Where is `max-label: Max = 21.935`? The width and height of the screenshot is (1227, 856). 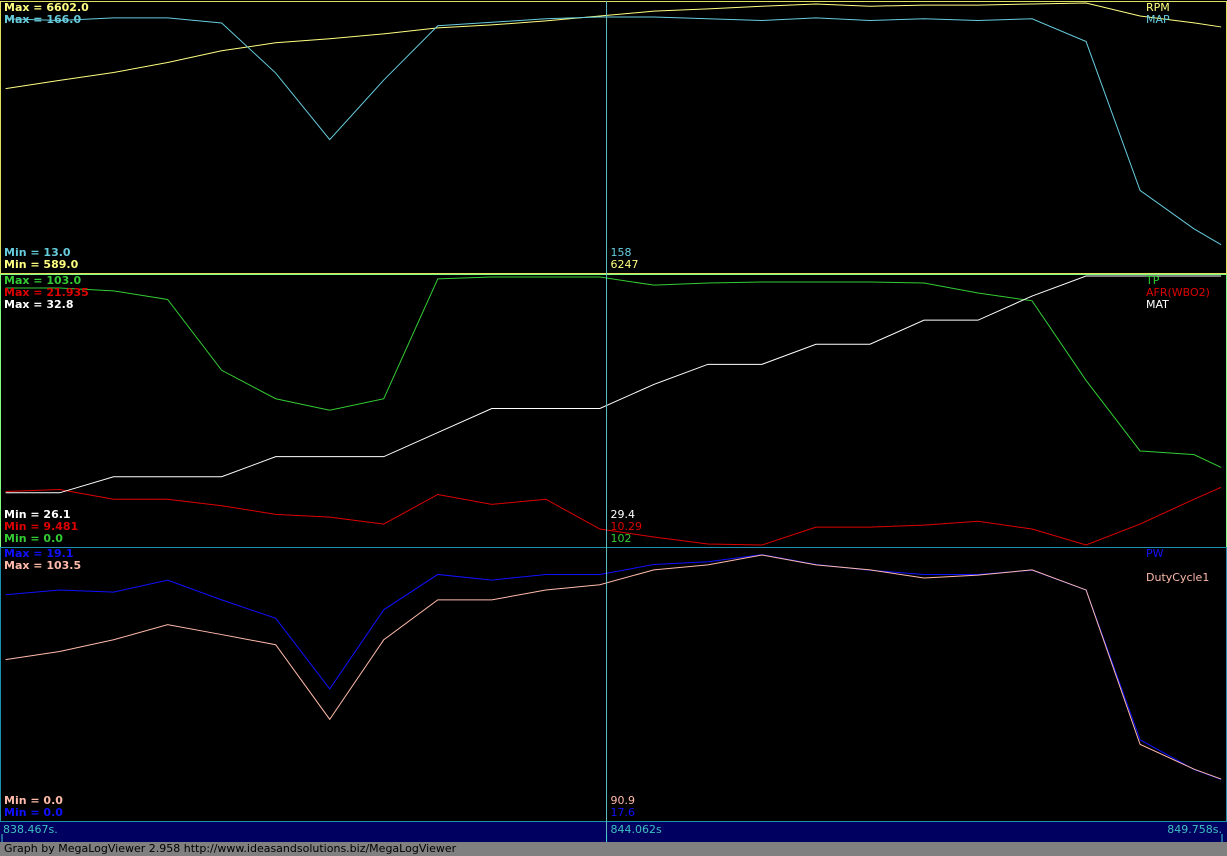 max-label: Max = 21.935 is located at coordinates (46, 292).